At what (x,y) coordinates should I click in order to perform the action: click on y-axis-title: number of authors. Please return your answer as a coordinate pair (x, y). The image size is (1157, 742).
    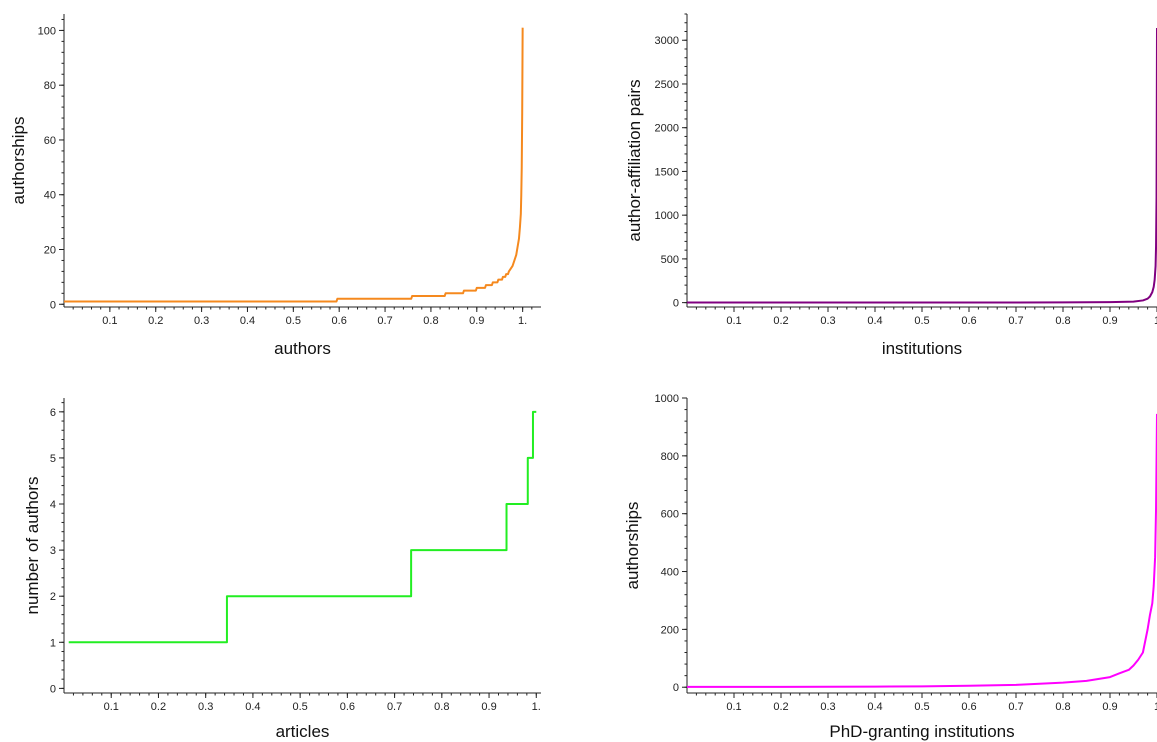
    Looking at the image, I should click on (32, 546).